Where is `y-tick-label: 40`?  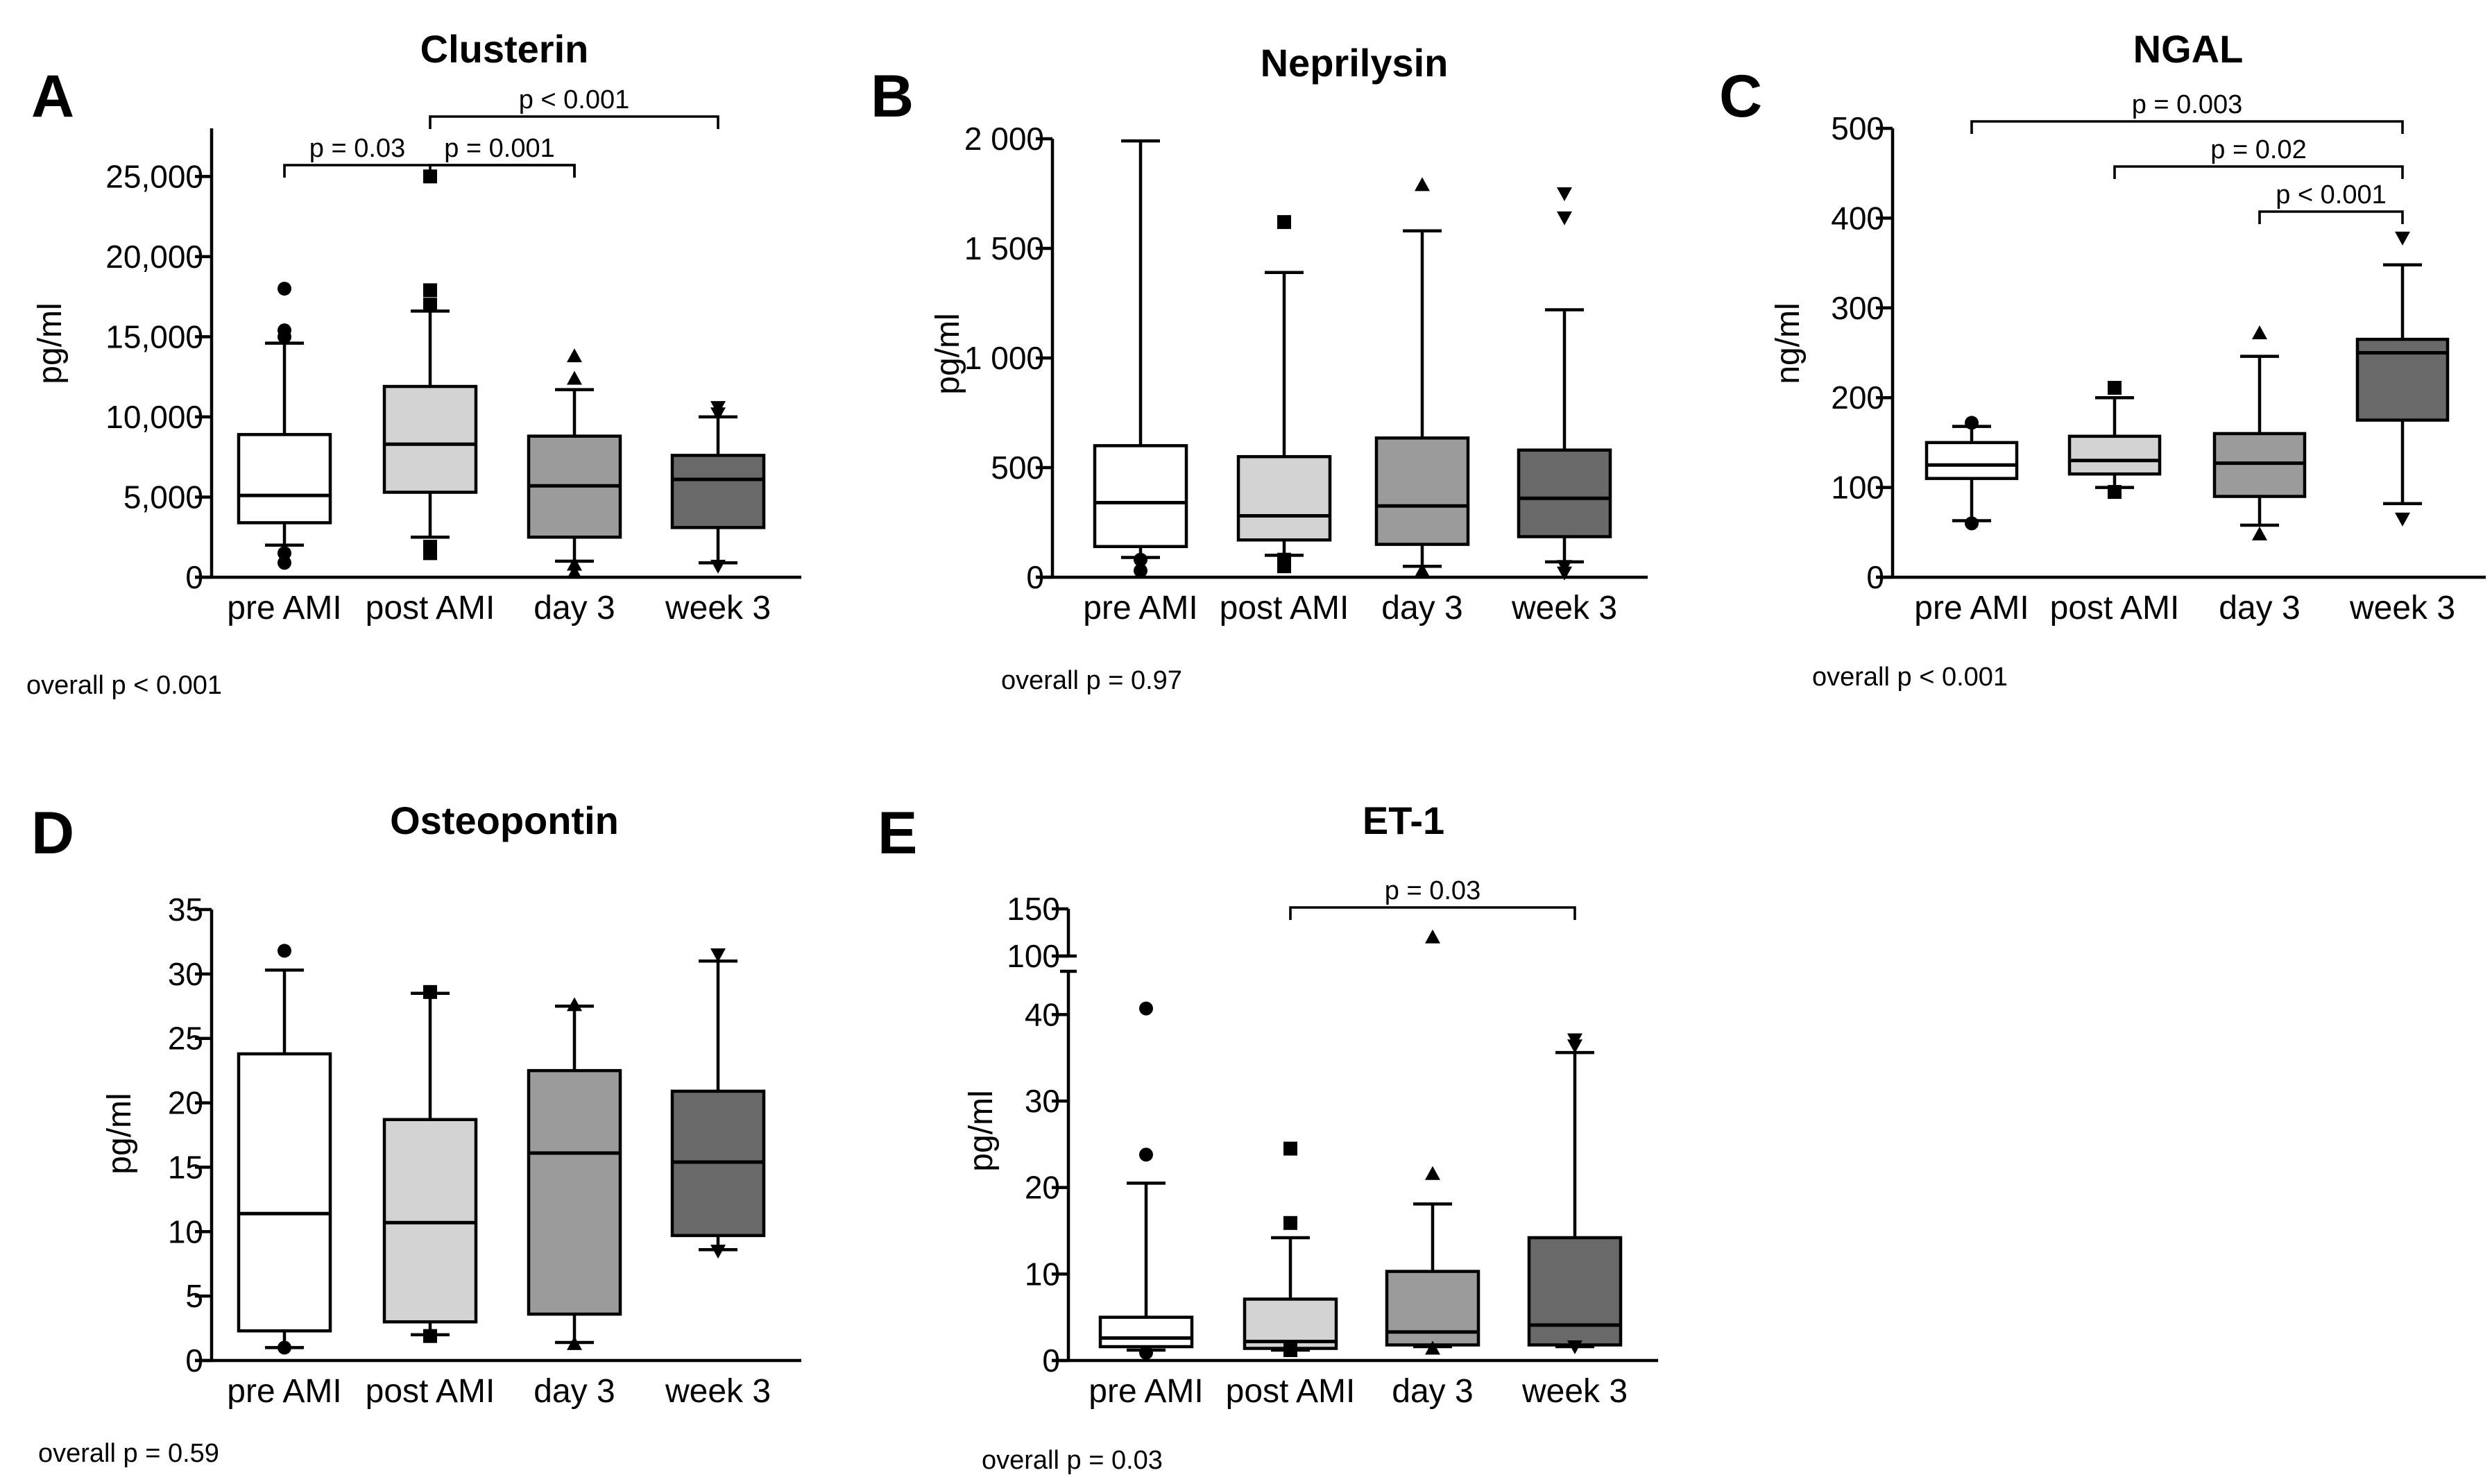 y-tick-label: 40 is located at coordinates (1042, 1014).